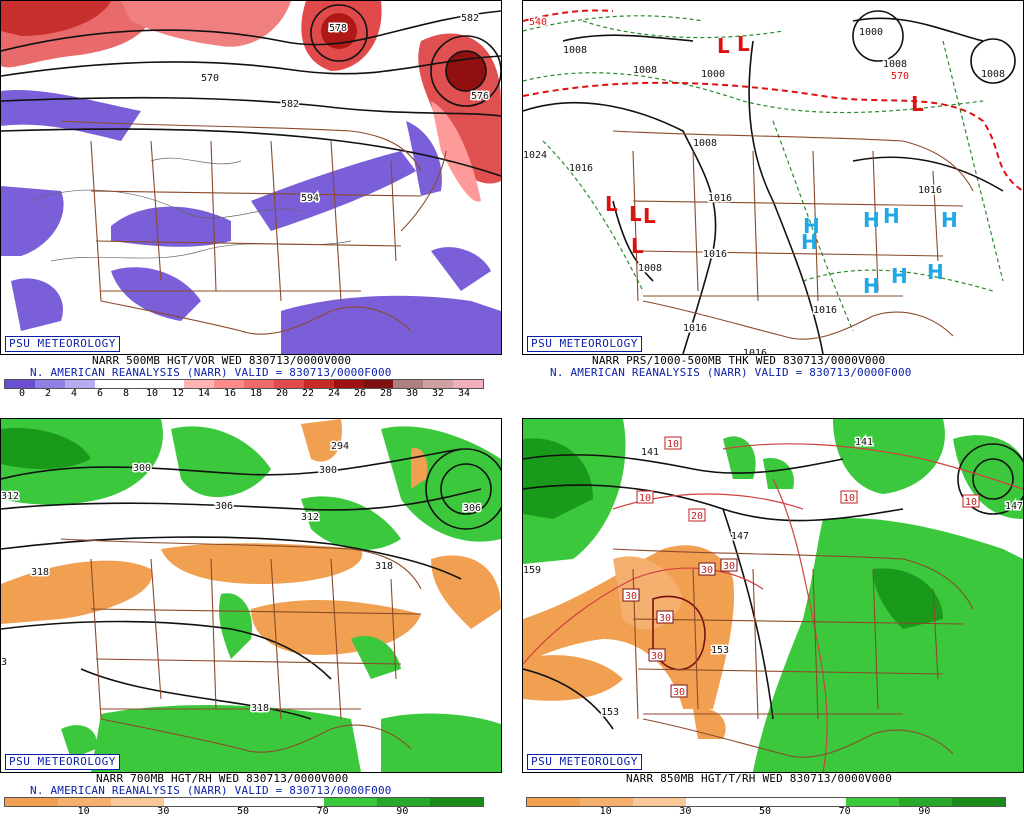  I want to click on vorticity-colorbar, so click(244, 384).